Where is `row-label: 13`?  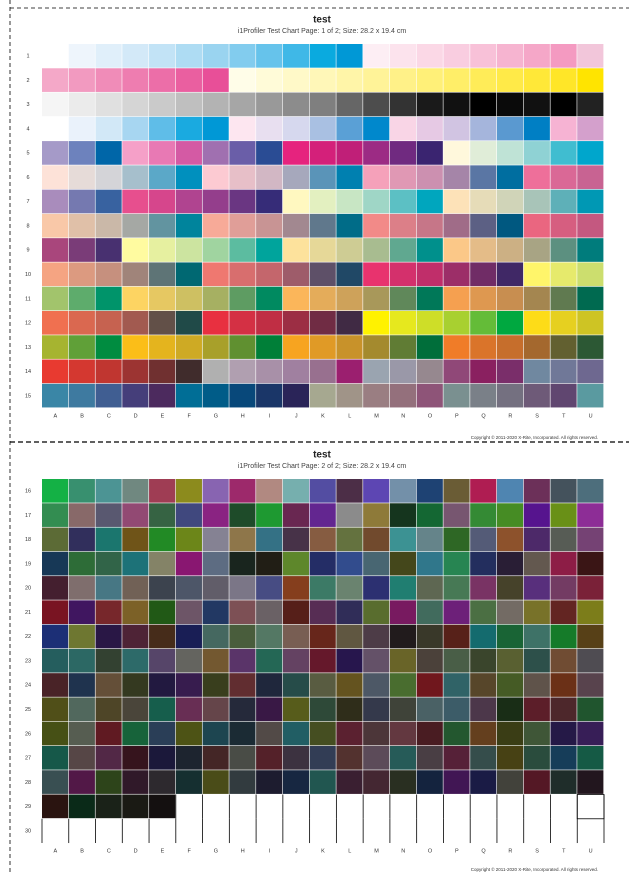
row-label: 13 is located at coordinates (28, 348).